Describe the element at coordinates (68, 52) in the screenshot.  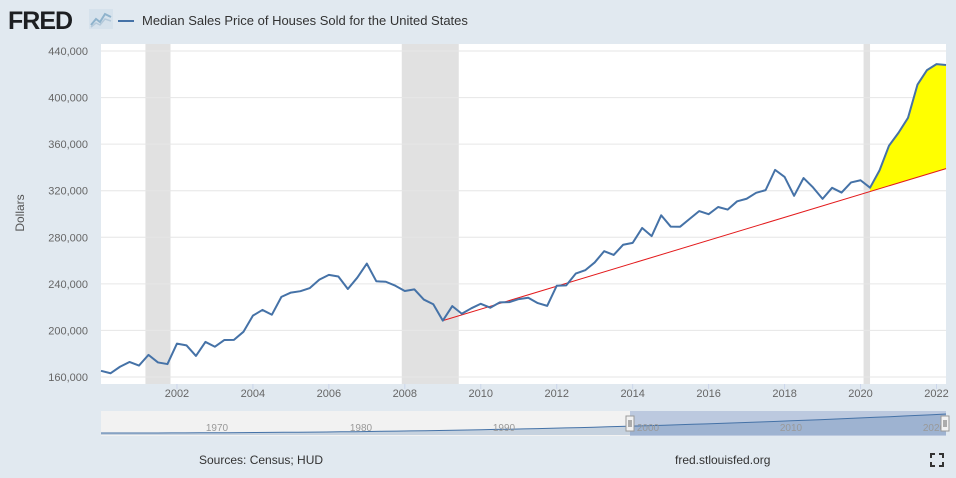
I see `y-tick-label: 440,000` at that location.